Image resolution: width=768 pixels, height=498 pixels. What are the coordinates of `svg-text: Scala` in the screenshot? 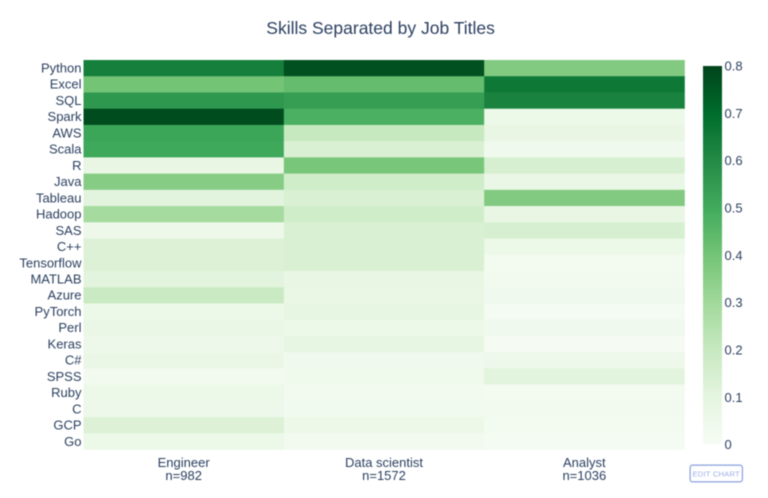 It's located at (65, 149).